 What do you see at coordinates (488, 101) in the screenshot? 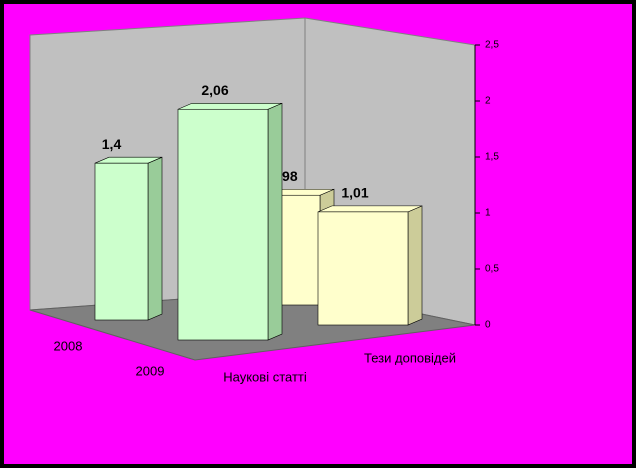
I see `y-tick-label: 2` at bounding box center [488, 101].